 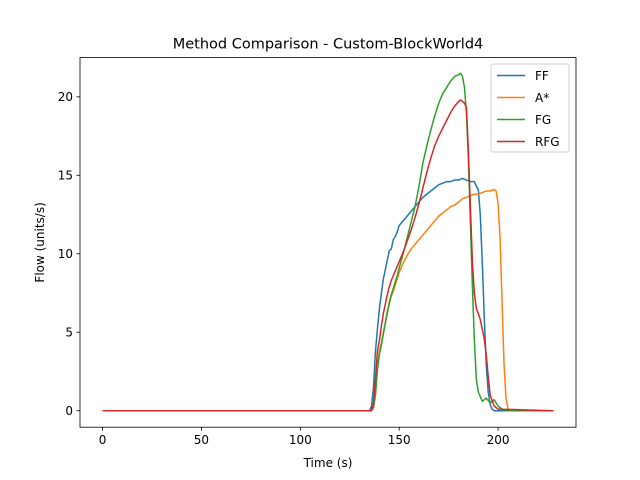 I want to click on legend: FF A* FG RFG, so click(x=530, y=108).